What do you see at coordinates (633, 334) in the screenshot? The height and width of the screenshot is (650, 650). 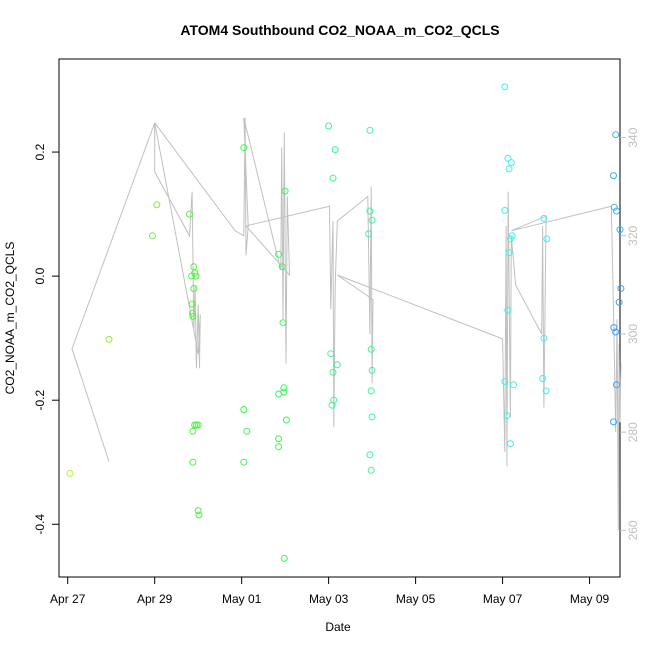 I see `y2-tick-label: 300` at bounding box center [633, 334].